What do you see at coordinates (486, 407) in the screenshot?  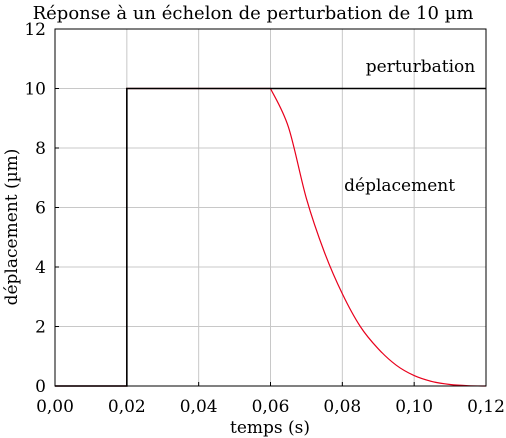 I see `x-tick-label-6: 0,12` at bounding box center [486, 407].